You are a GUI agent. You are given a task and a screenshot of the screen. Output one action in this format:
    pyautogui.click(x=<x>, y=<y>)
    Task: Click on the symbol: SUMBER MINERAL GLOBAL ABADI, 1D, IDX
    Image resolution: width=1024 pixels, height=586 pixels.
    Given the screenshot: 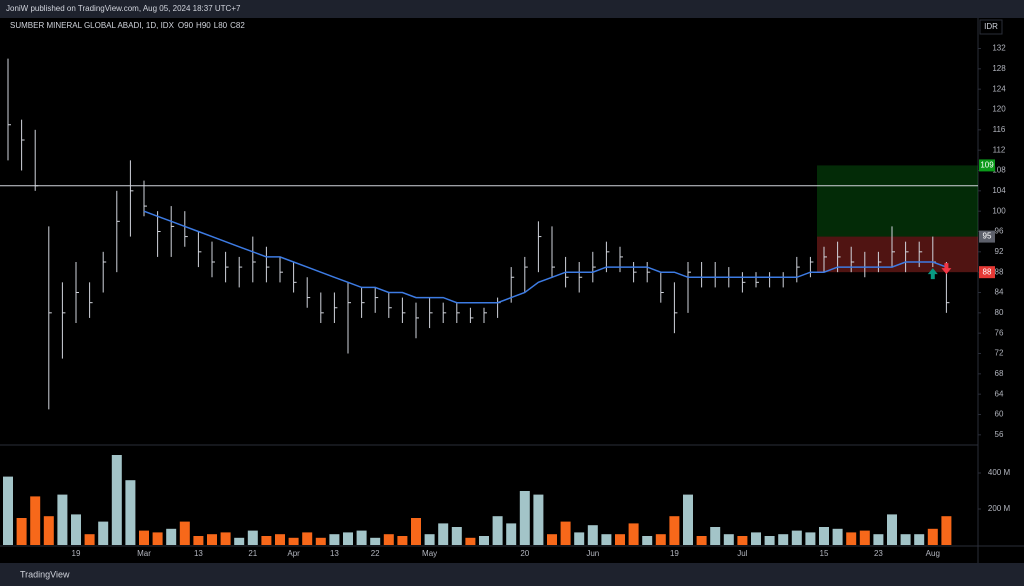 What is the action you would take?
    pyautogui.click(x=92, y=25)
    